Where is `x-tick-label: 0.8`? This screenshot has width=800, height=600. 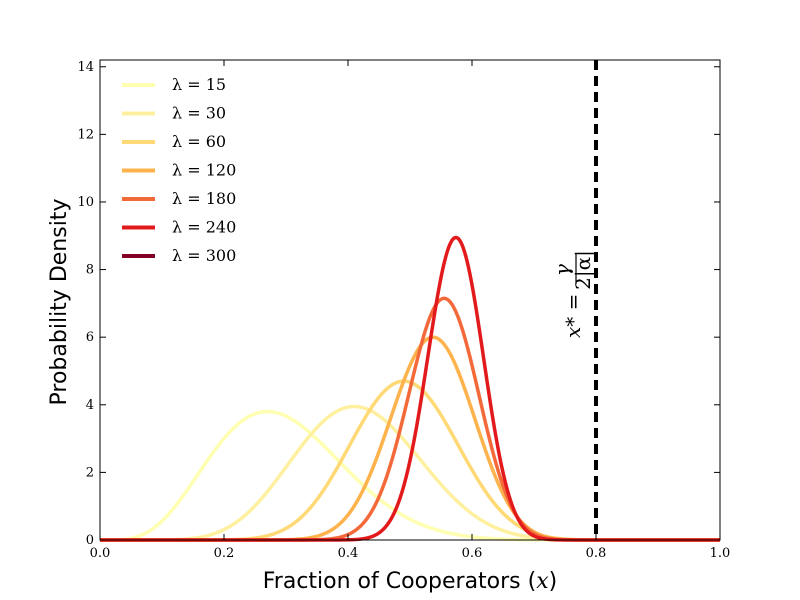 x-tick-label: 0.8 is located at coordinates (596, 553).